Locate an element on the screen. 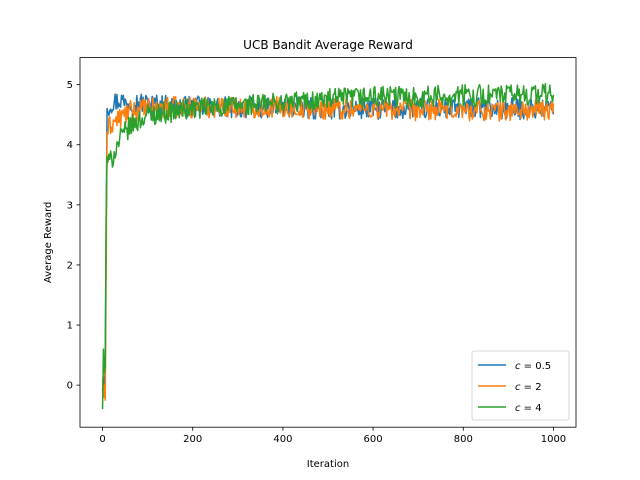 This screenshot has height=480, width=640. x-tick-label: 800 is located at coordinates (463, 439).